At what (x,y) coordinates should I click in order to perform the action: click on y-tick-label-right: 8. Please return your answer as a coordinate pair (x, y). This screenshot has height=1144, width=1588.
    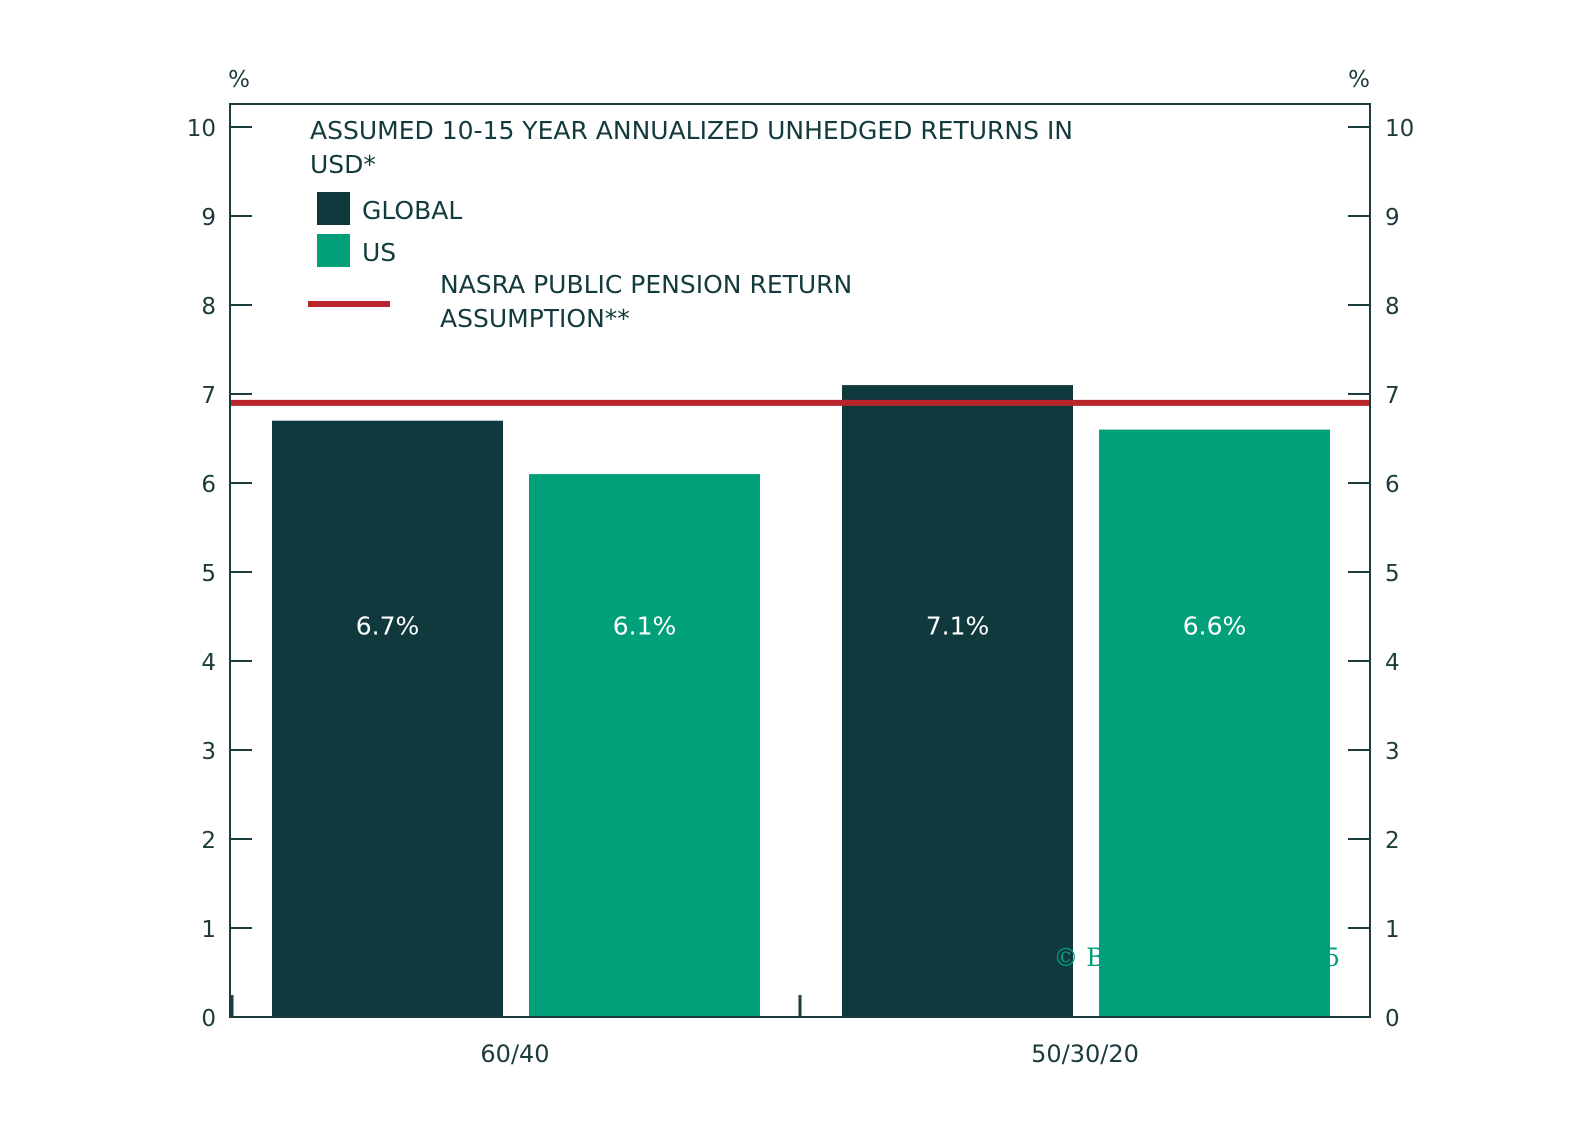
    Looking at the image, I should click on (1392, 307).